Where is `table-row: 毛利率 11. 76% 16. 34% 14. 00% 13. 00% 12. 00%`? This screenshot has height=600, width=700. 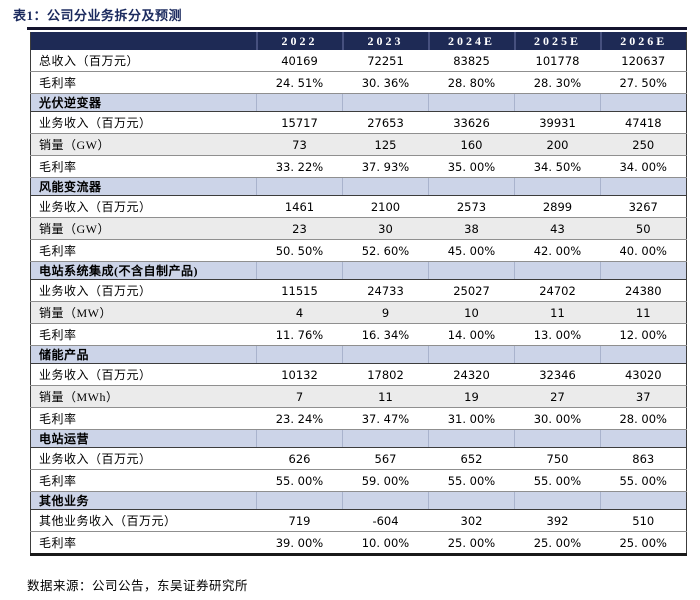 table-row: 毛利率 11. 76% 16. 34% 14. 00% 13. 00% 12. 00% is located at coordinates (358, 334).